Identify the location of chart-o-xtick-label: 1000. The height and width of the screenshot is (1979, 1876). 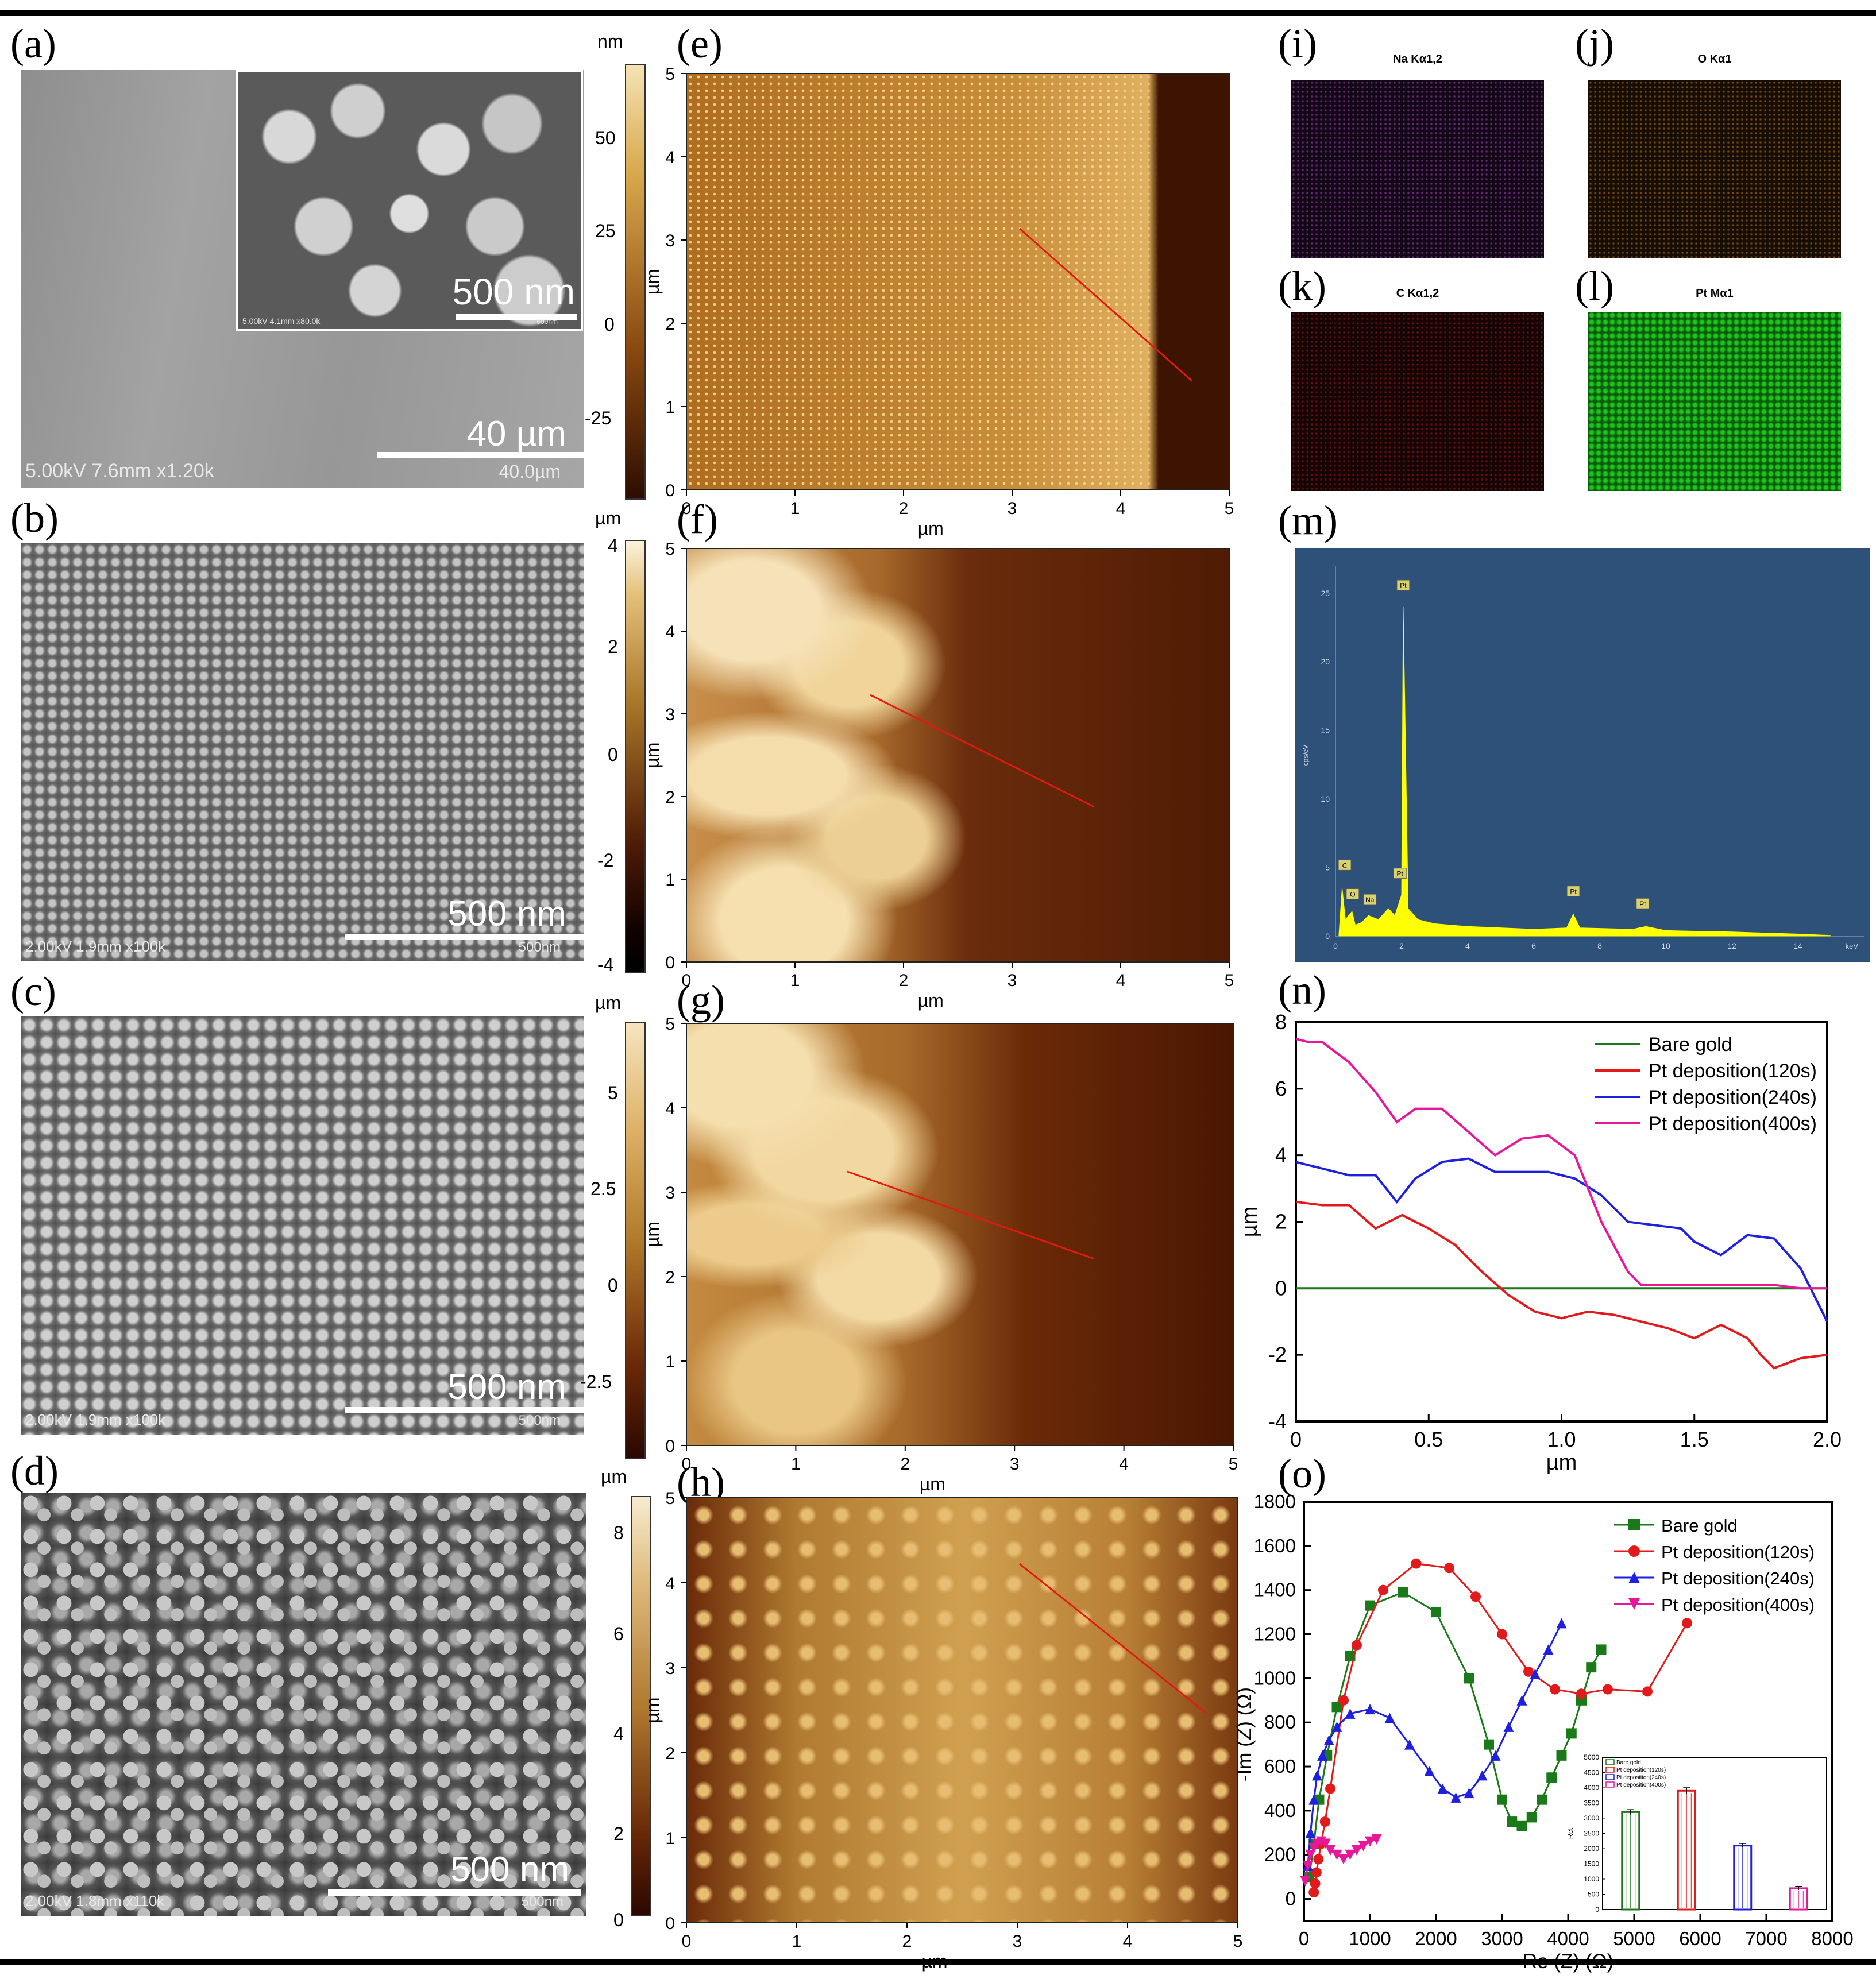
(1370, 1938).